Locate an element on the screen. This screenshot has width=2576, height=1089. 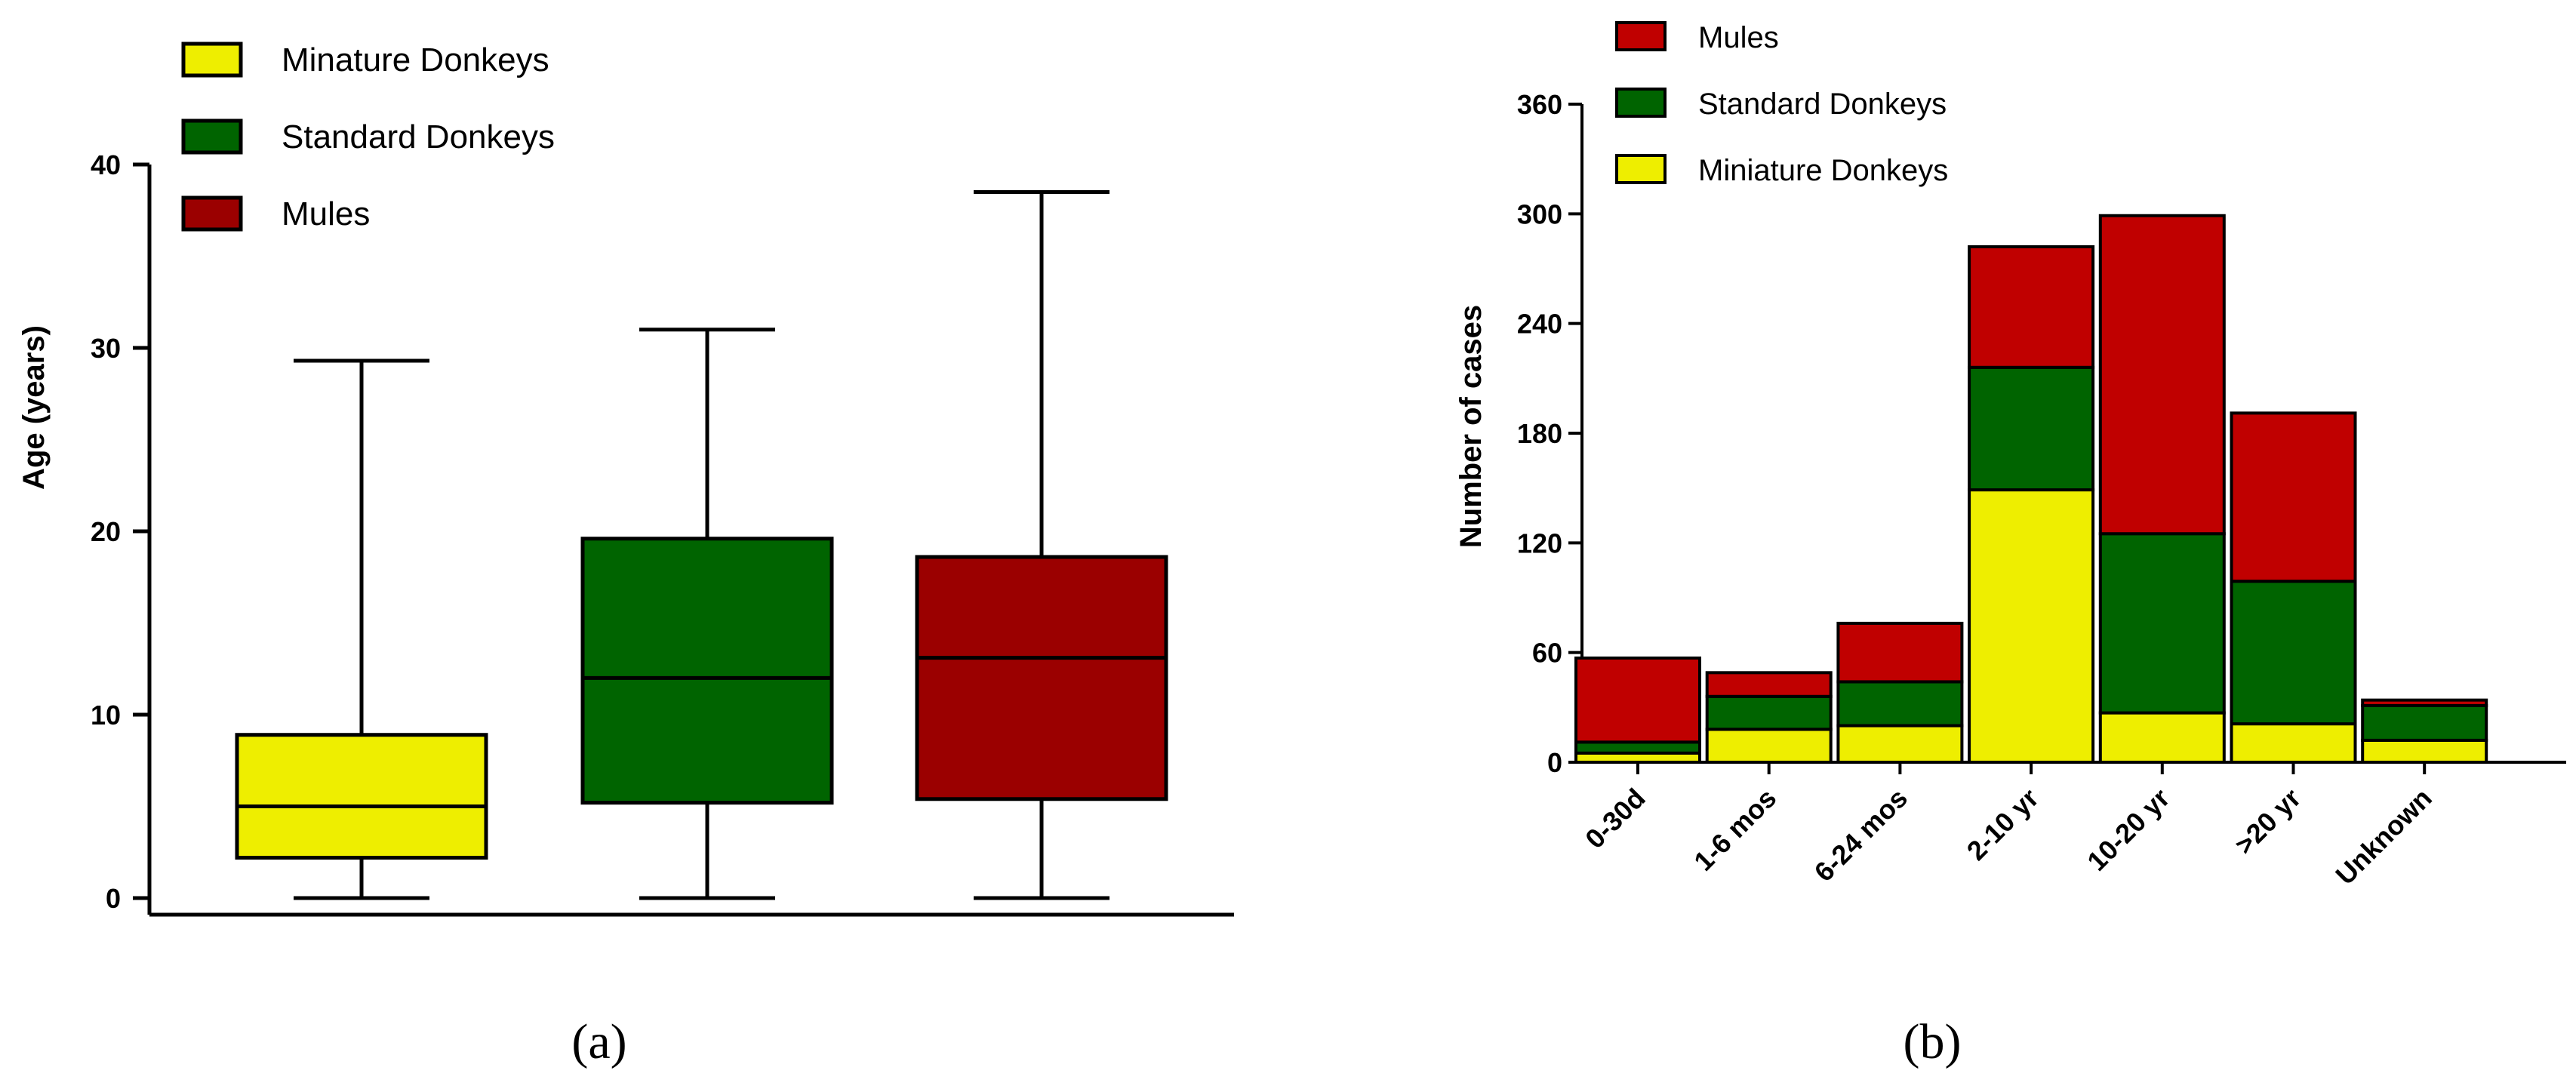
y-tick-label-b: 60 is located at coordinates (1547, 653).